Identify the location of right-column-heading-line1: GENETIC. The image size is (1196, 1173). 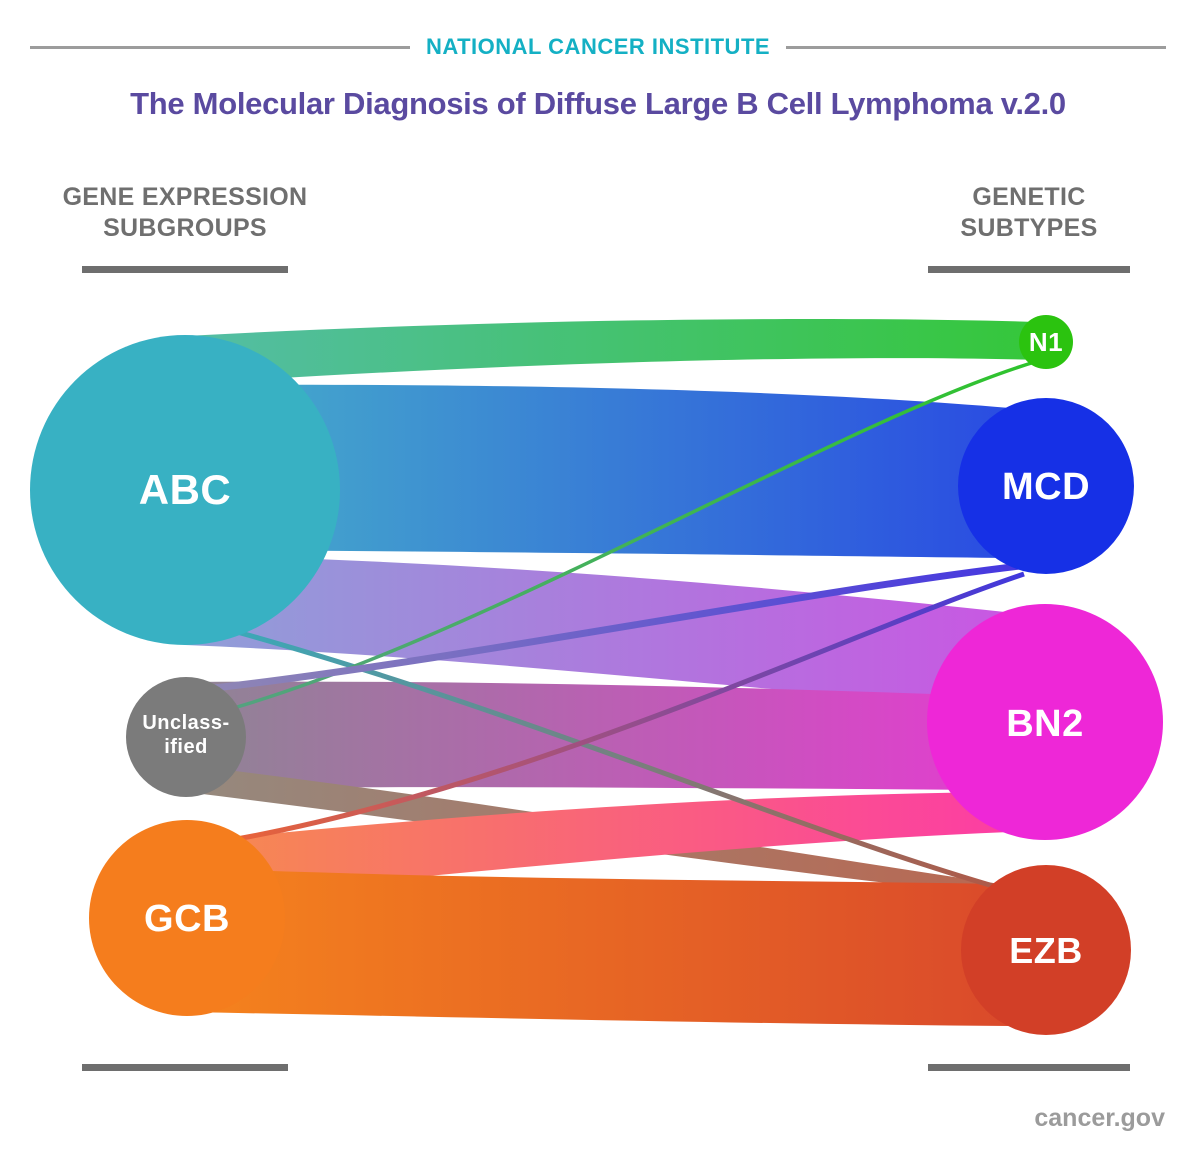
(1029, 197).